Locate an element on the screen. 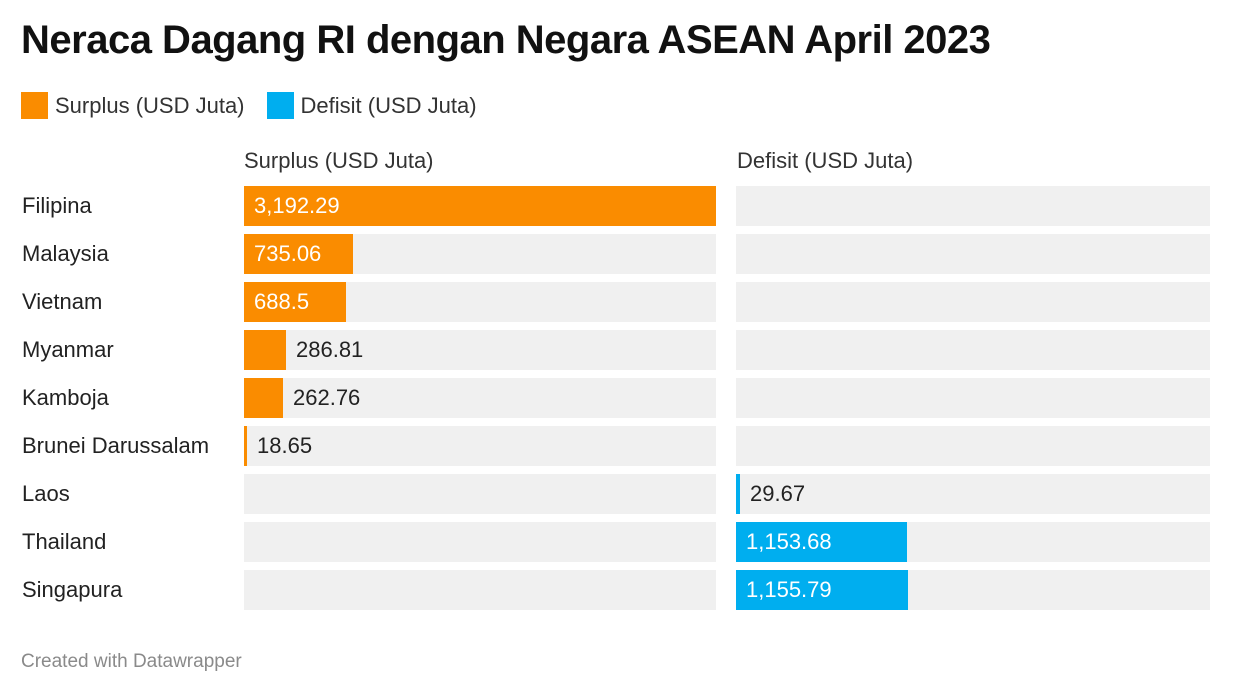 This screenshot has height=698, width=1240. value-label-filipina: 3,192.29 is located at coordinates (297, 205).